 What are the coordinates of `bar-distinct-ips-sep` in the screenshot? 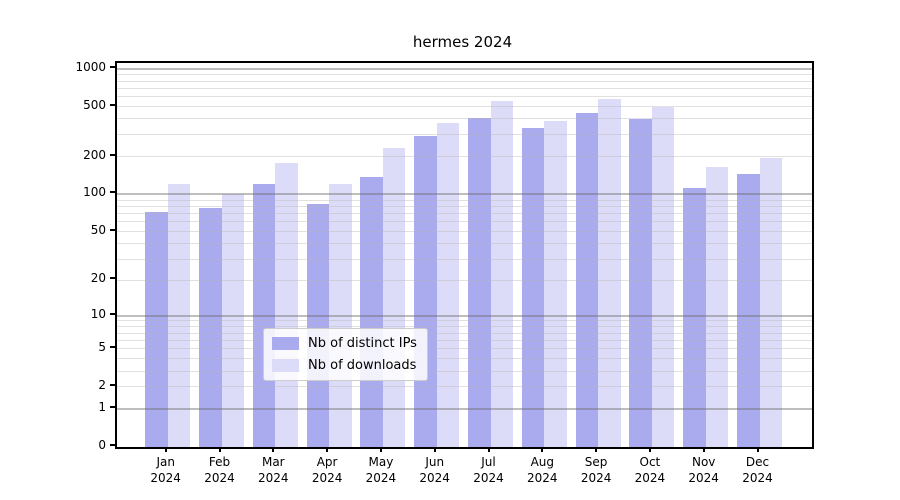 It's located at (587, 280).